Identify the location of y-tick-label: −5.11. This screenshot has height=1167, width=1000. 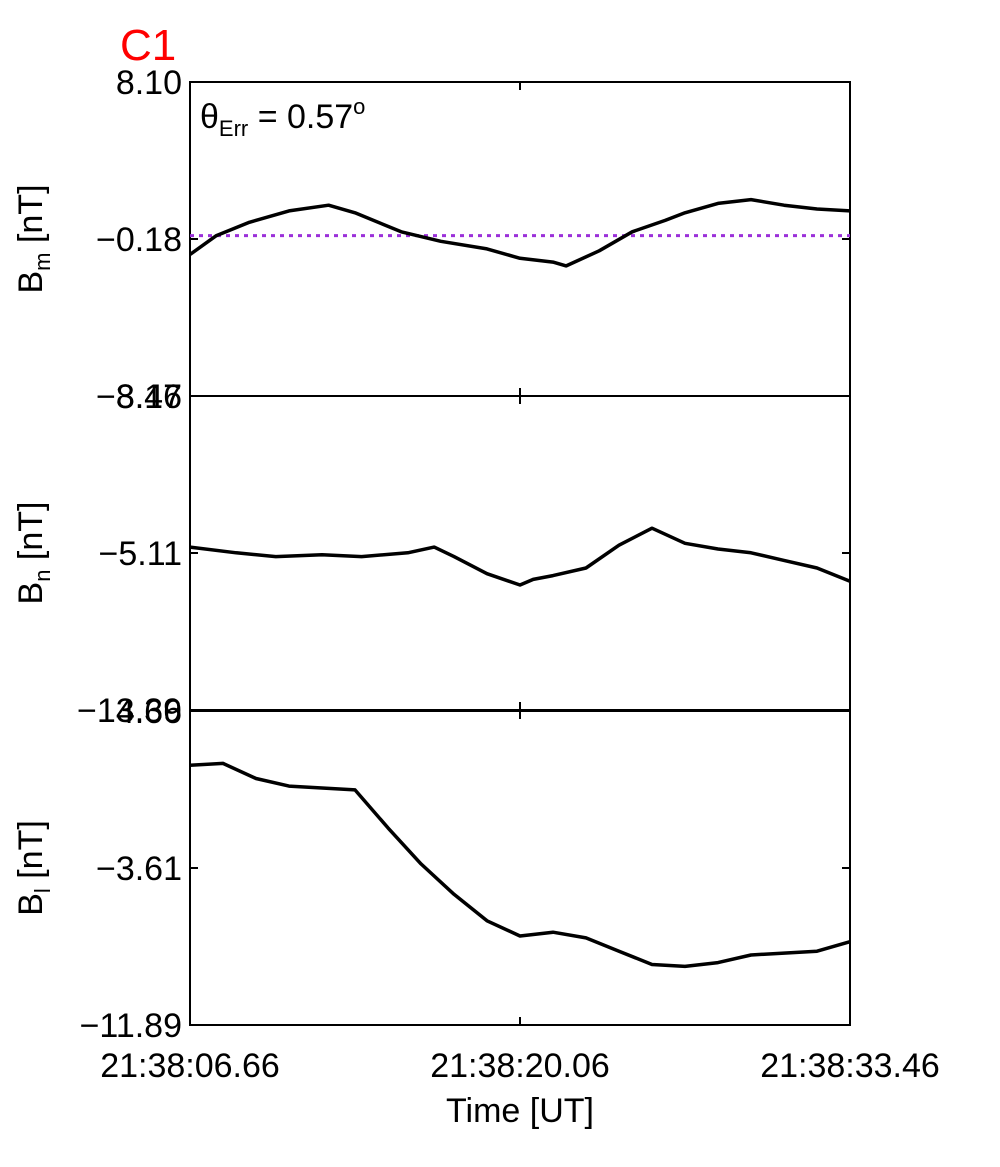
(140, 554).